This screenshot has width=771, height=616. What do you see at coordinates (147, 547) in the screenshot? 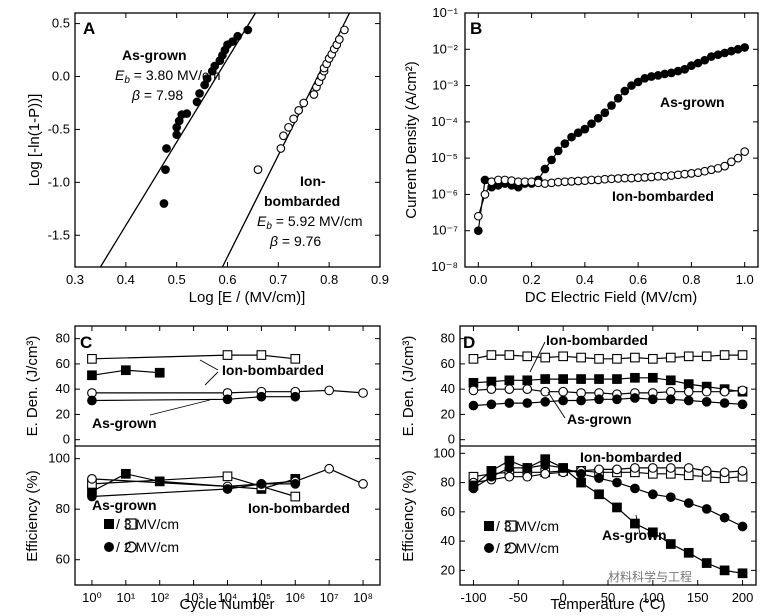
I see `panel-c-legend-2mv: / 2 MV/cm` at bounding box center [147, 547].